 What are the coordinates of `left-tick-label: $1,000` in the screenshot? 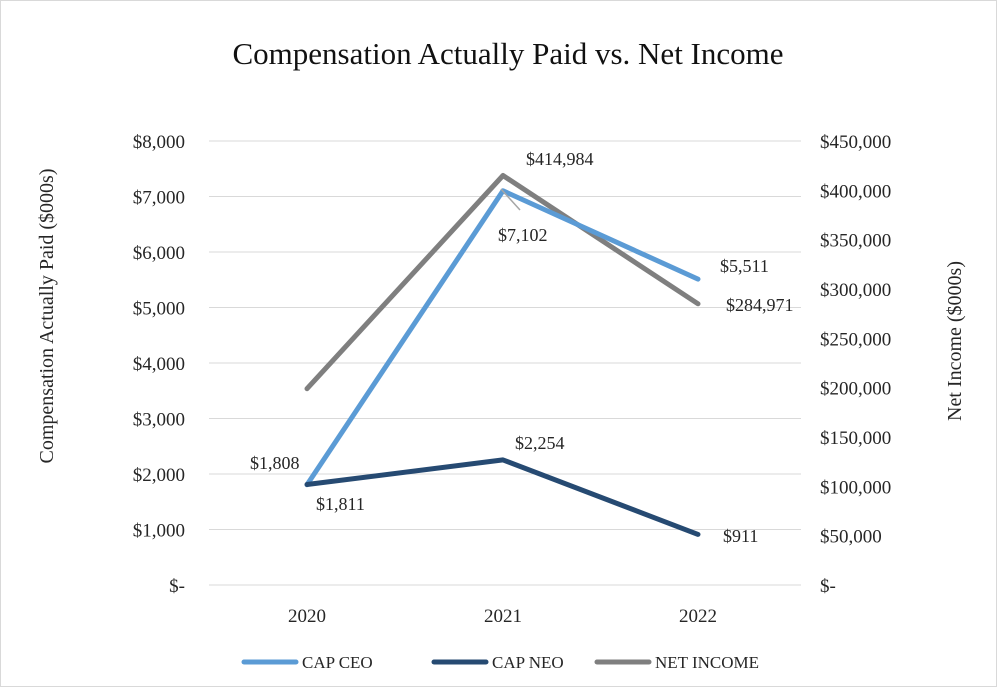 It's located at (159, 531).